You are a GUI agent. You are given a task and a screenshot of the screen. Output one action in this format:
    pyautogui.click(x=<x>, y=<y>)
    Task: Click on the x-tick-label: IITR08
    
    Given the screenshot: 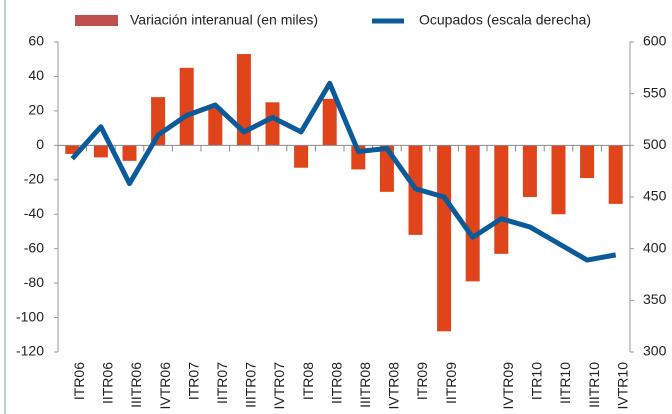 What is the action you would take?
    pyautogui.click(x=336, y=383)
    